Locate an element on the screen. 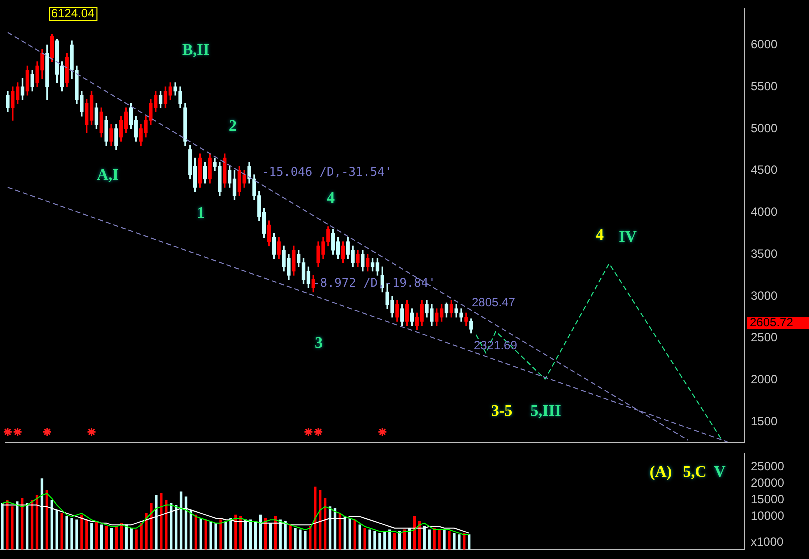 The image size is (809, 559). y-tick-label: 2500 is located at coordinates (764, 337).